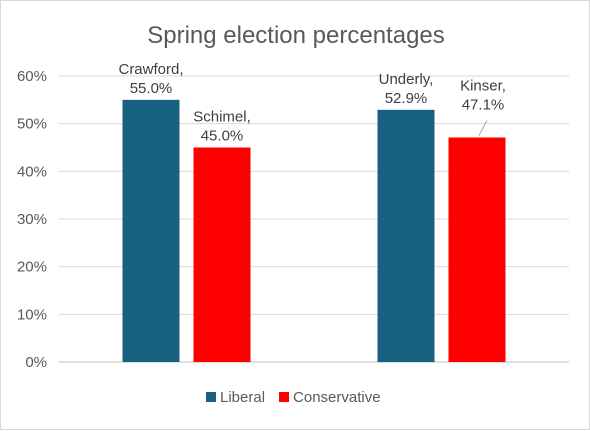  What do you see at coordinates (211, 397) in the screenshot?
I see `legend-swatch-liberal` at bounding box center [211, 397].